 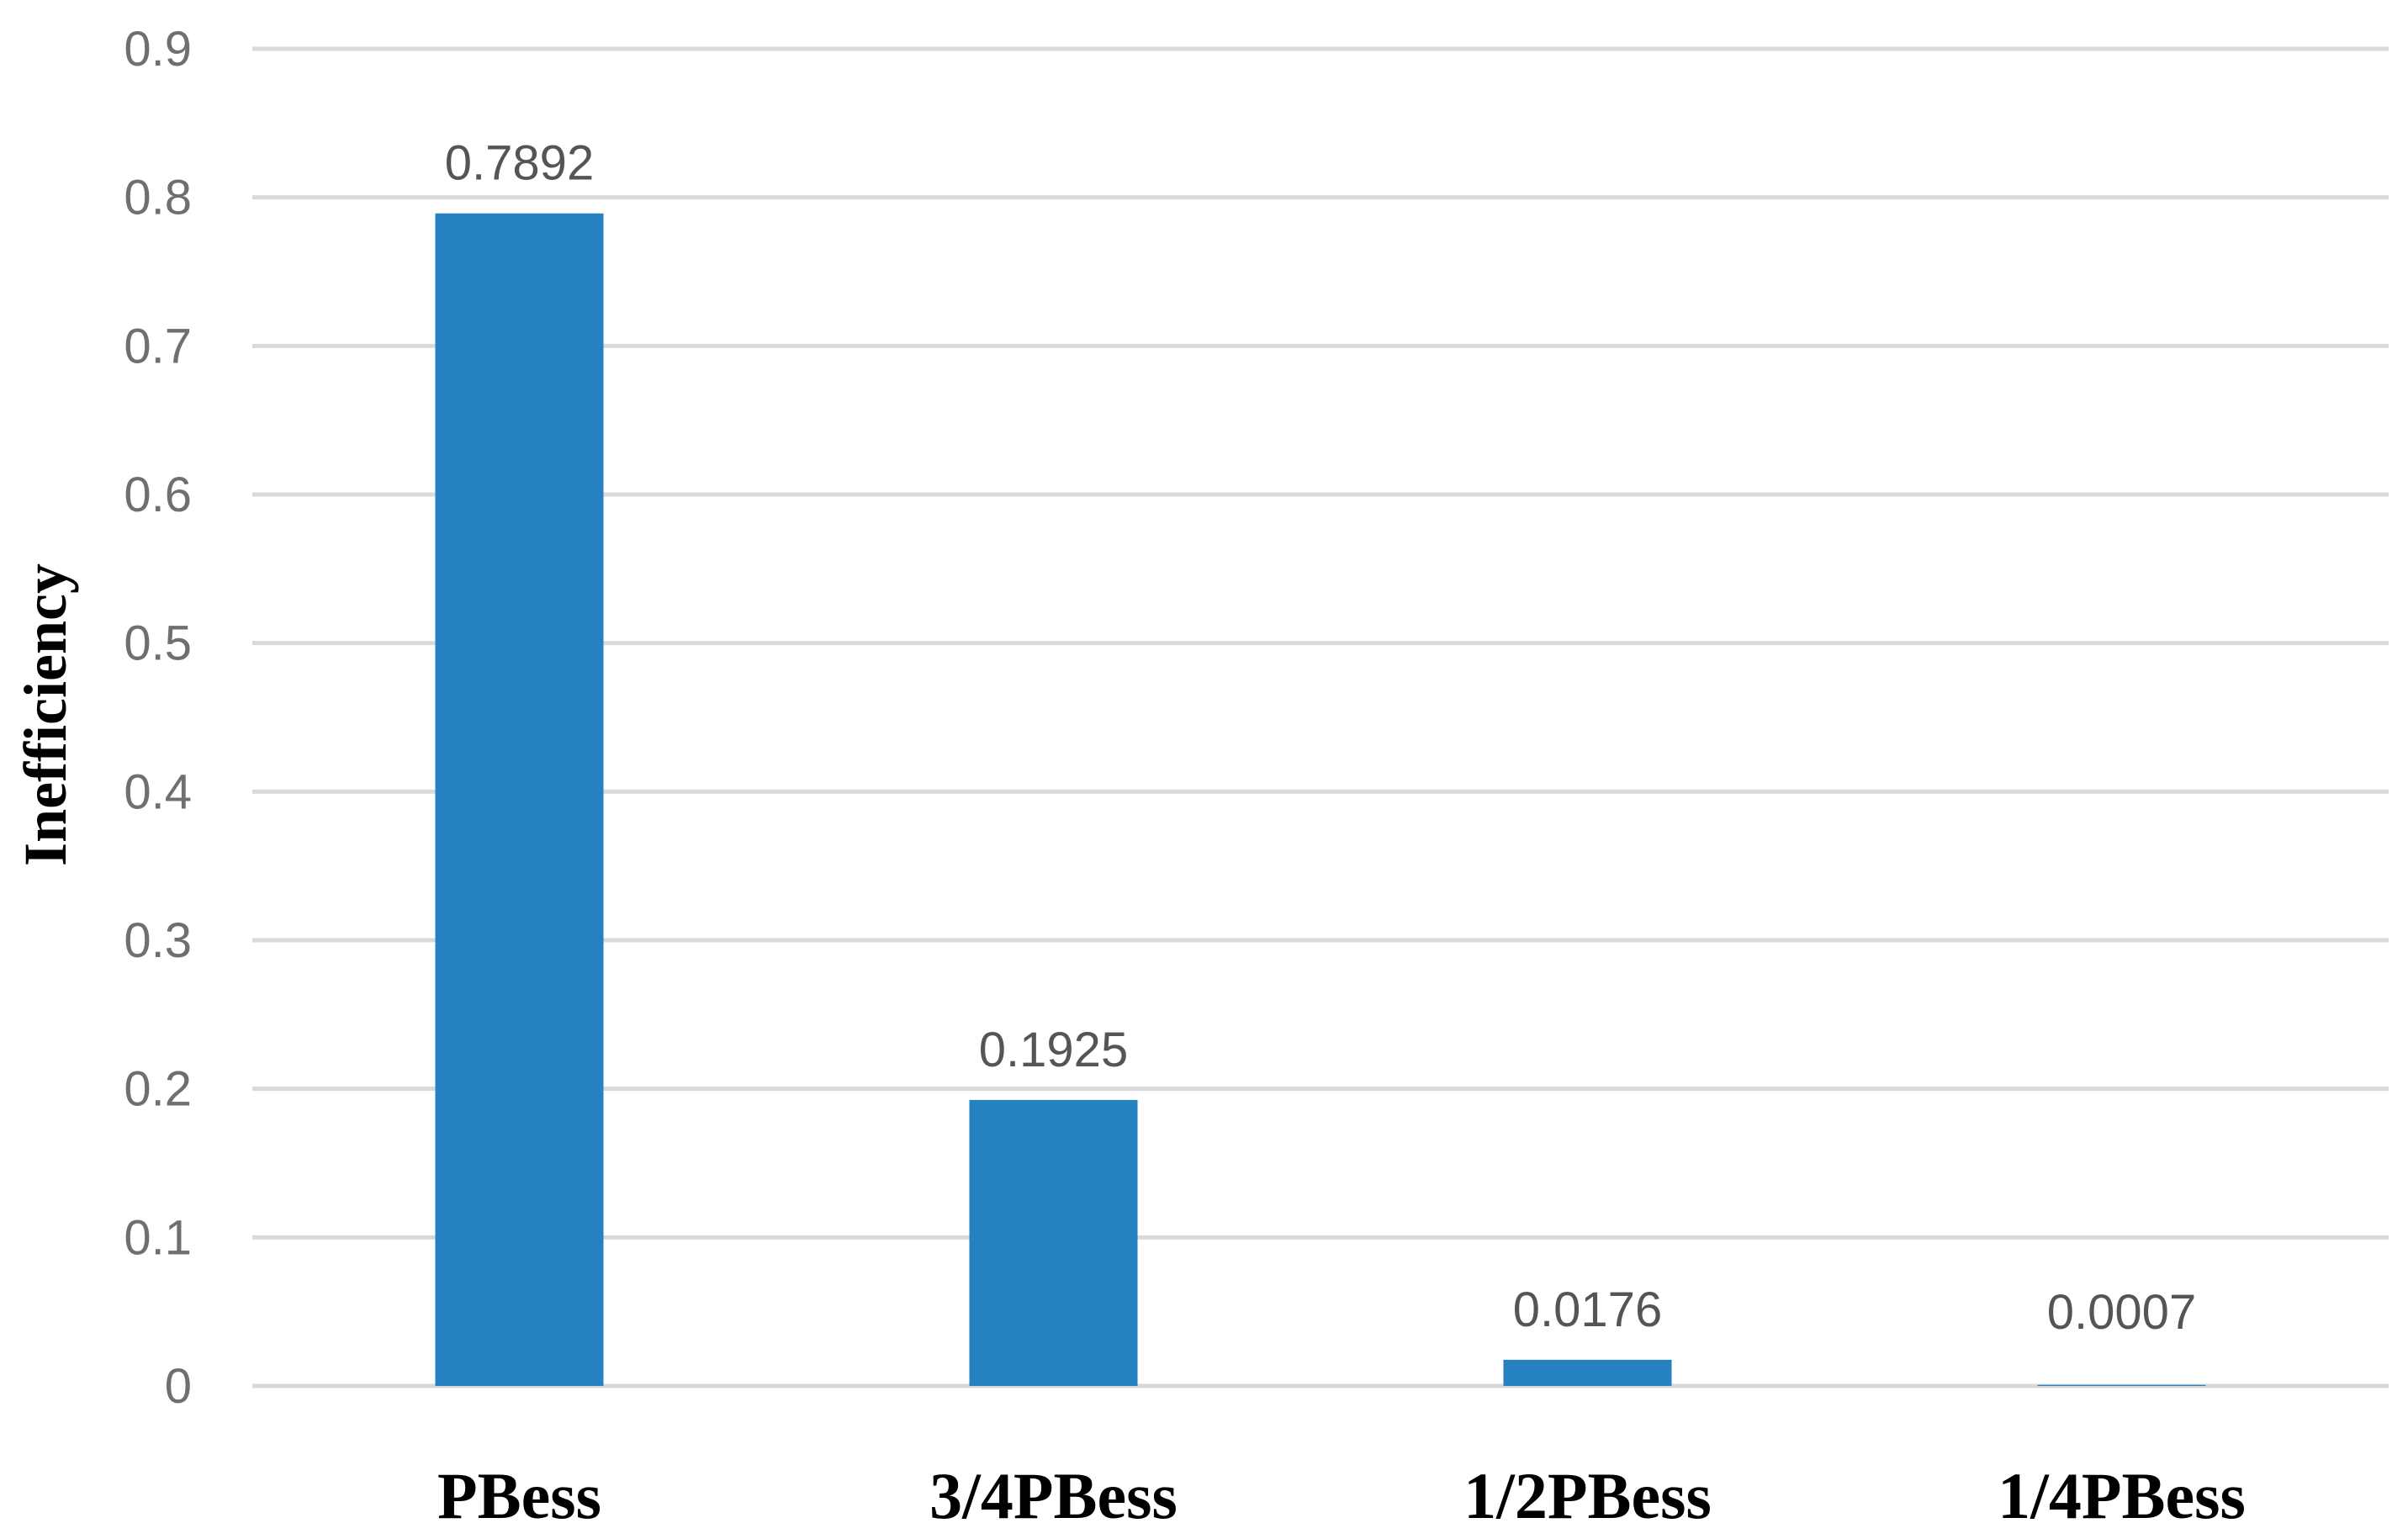 I want to click on y-tick-label: 0.9, so click(x=158, y=49).